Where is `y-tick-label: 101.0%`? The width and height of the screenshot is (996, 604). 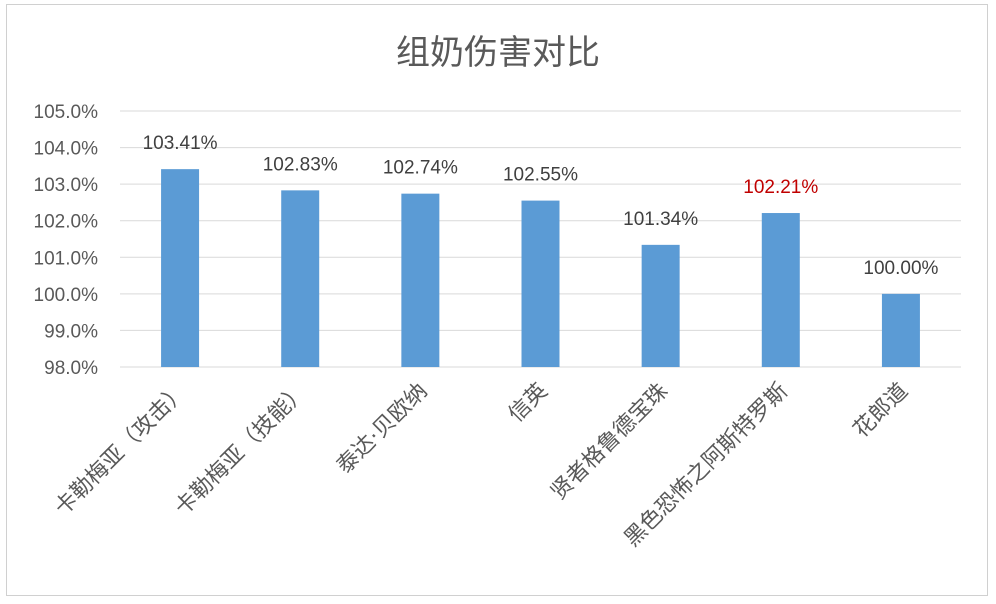 y-tick-label: 101.0% is located at coordinates (66, 258).